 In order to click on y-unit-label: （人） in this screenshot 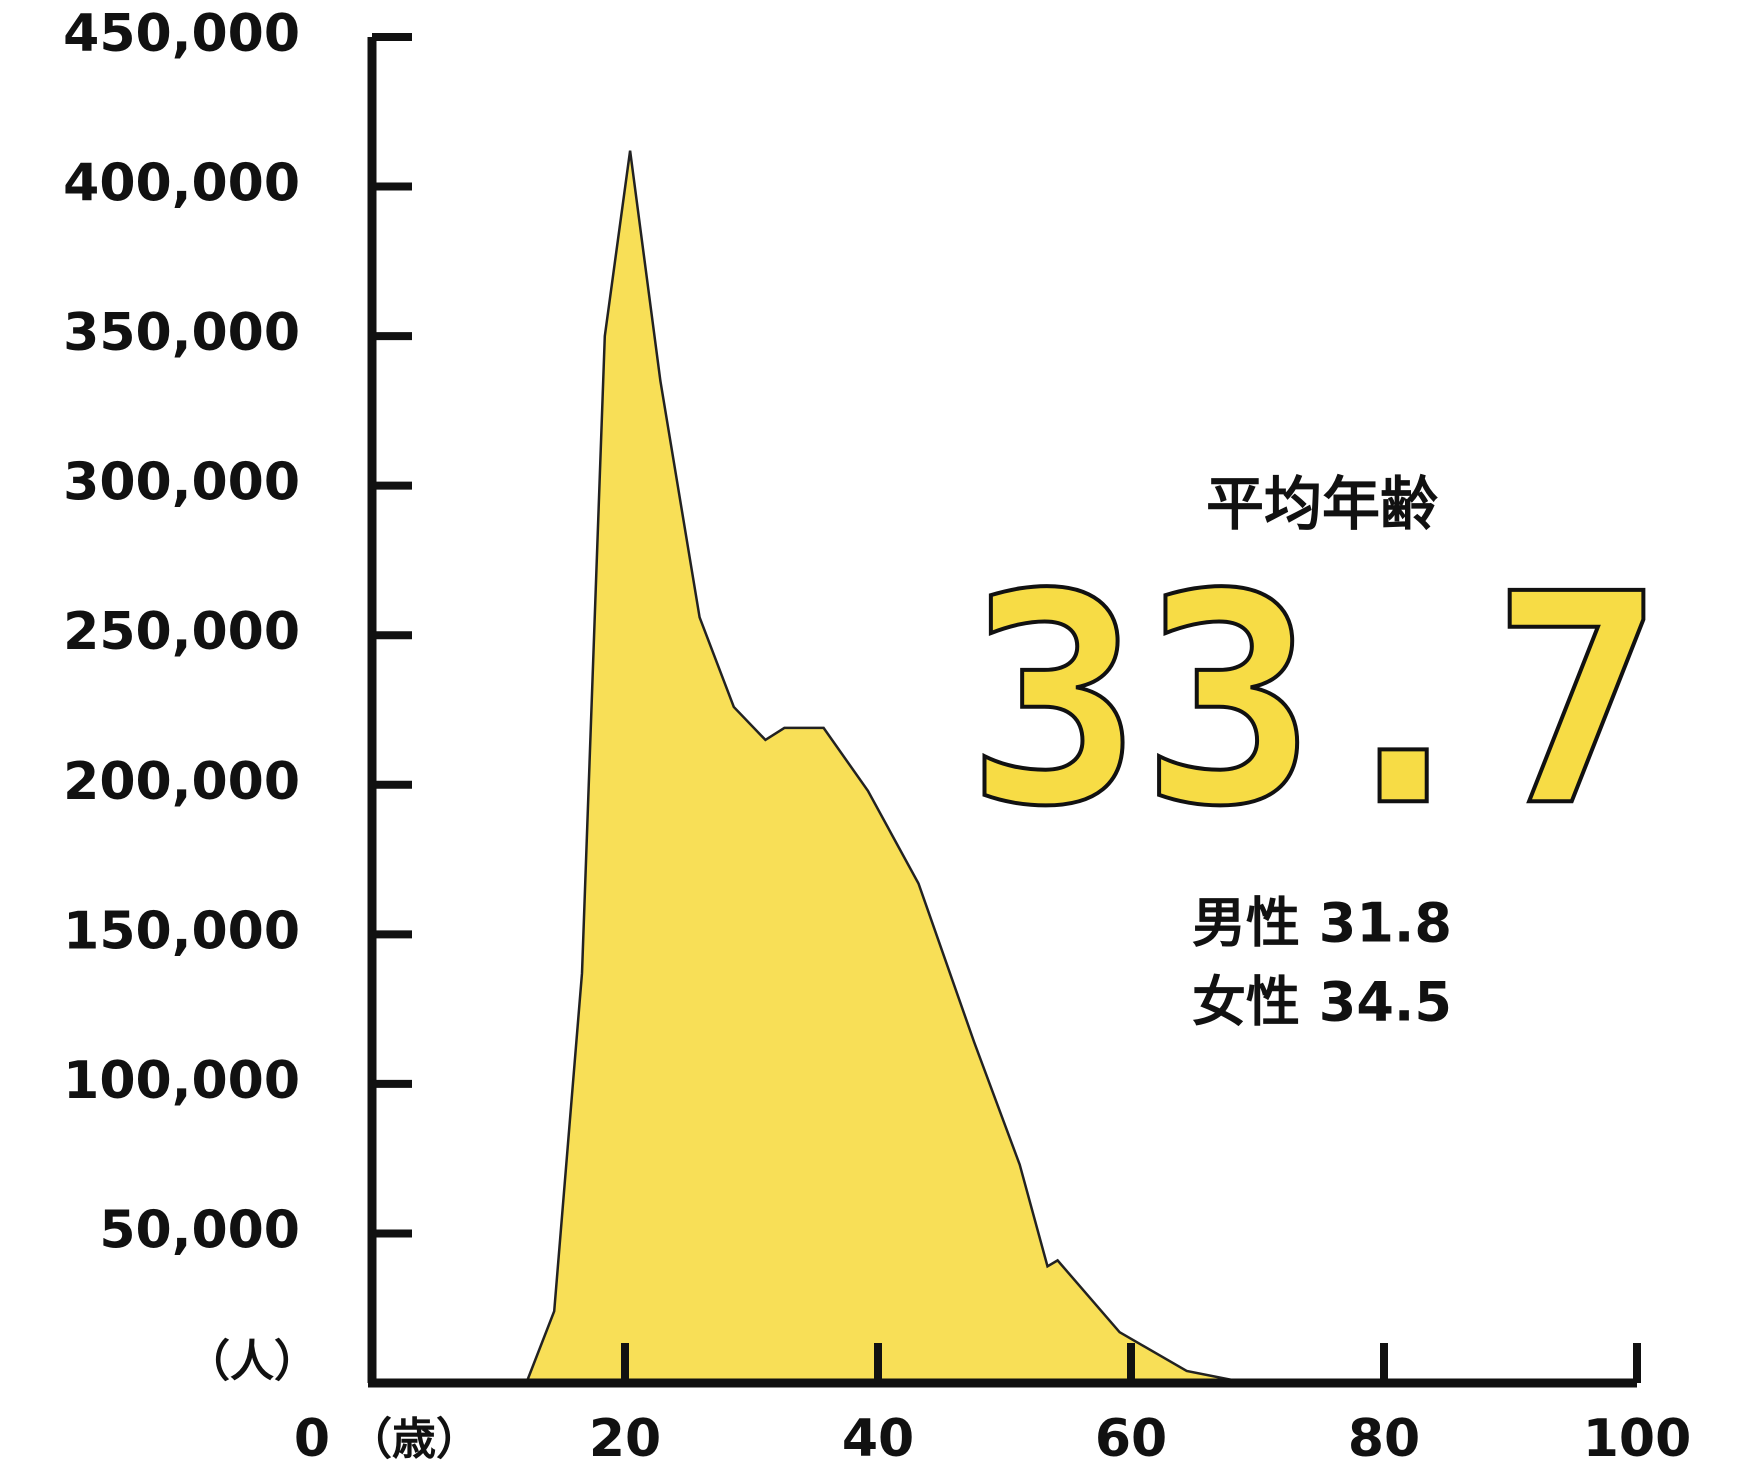, I will do `click(252, 1361)`.